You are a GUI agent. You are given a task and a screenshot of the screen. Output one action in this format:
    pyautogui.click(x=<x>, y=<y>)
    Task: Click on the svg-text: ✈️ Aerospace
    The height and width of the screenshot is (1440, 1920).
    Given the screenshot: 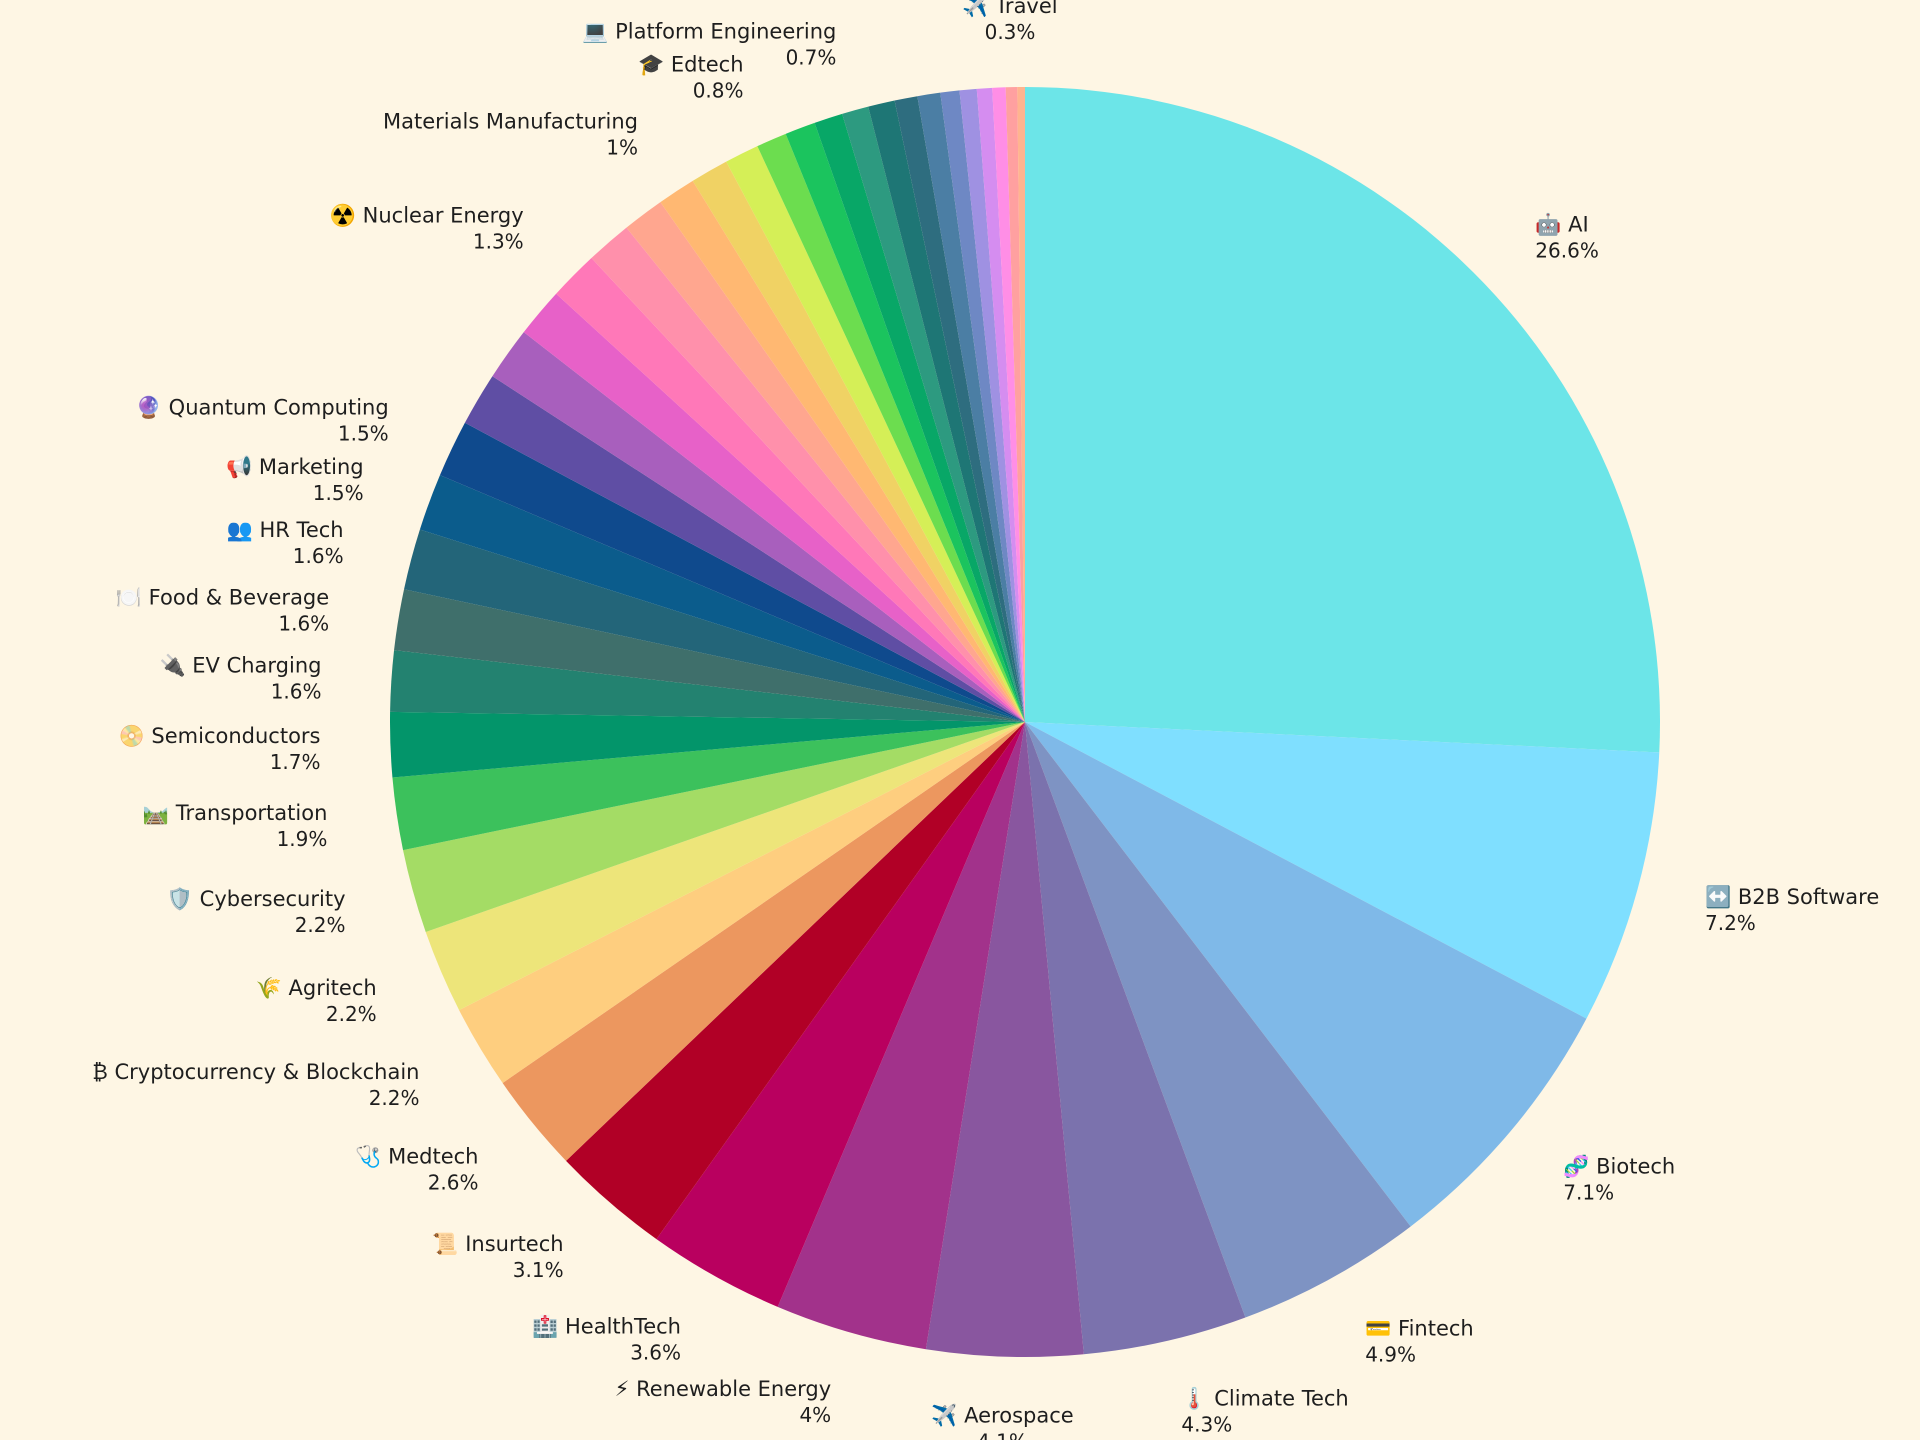 What is the action you would take?
    pyautogui.click(x=1002, y=1415)
    